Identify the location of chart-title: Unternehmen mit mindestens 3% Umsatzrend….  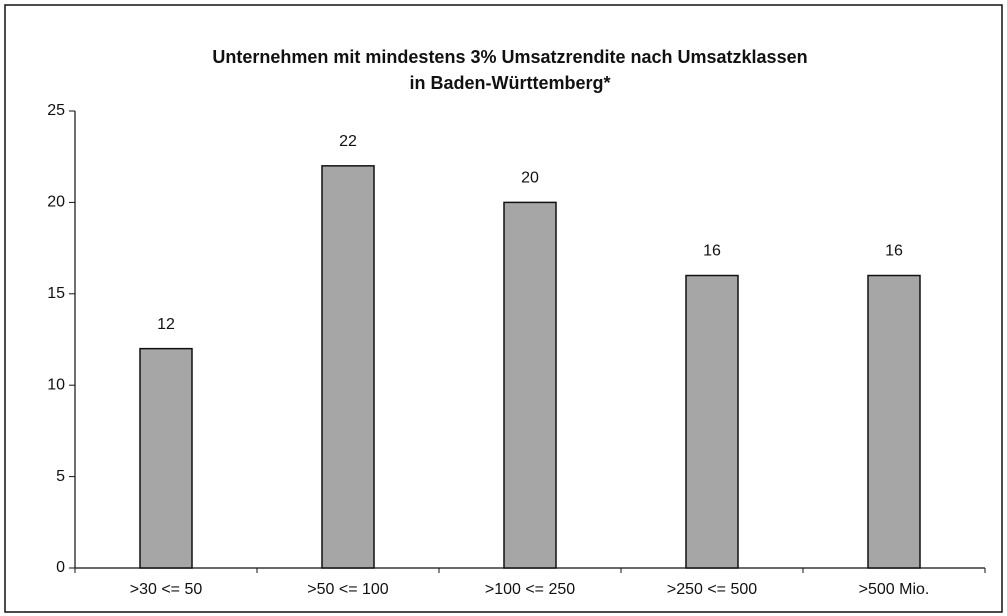
(509, 57).